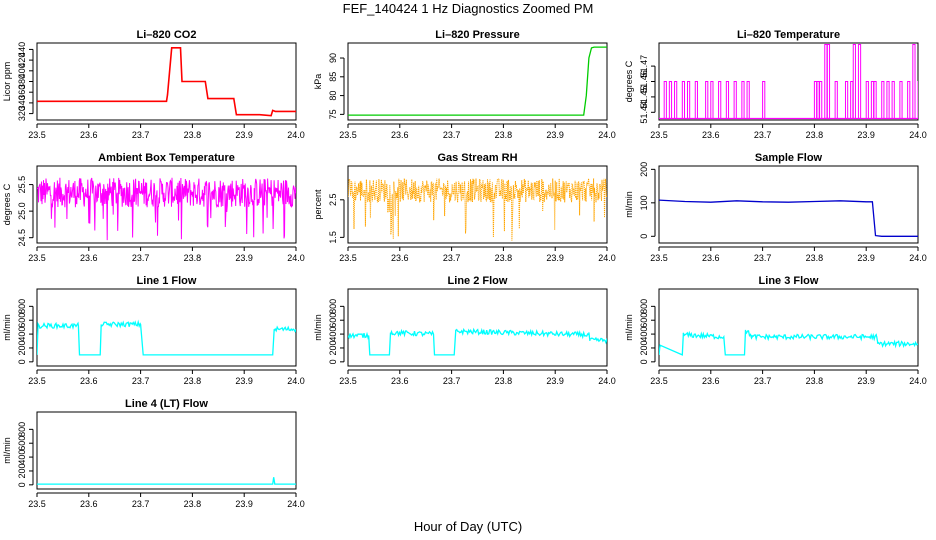  I want to click on panel-title: Li–820 Pressure, so click(477, 35).